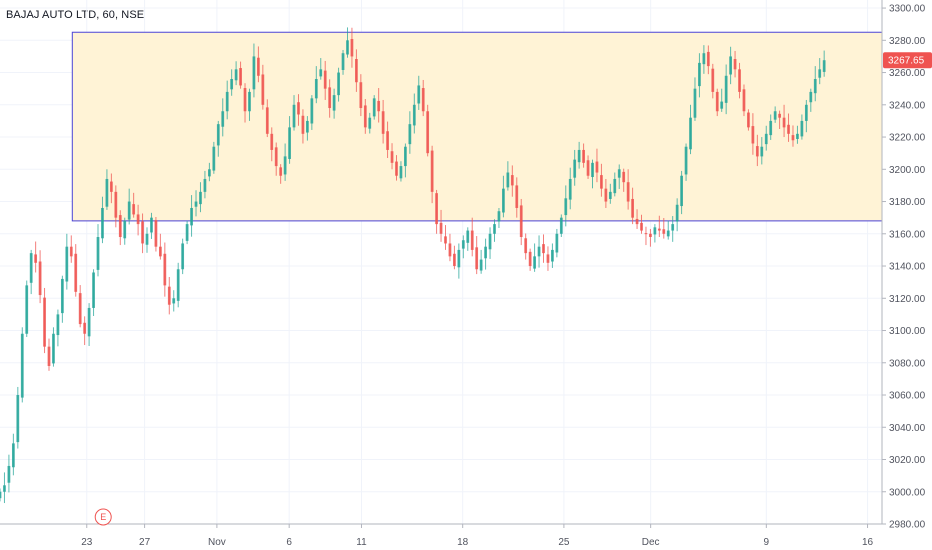 Image resolution: width=932 pixels, height=550 pixels. I want to click on last-price-label: 3267.65, so click(906, 61).